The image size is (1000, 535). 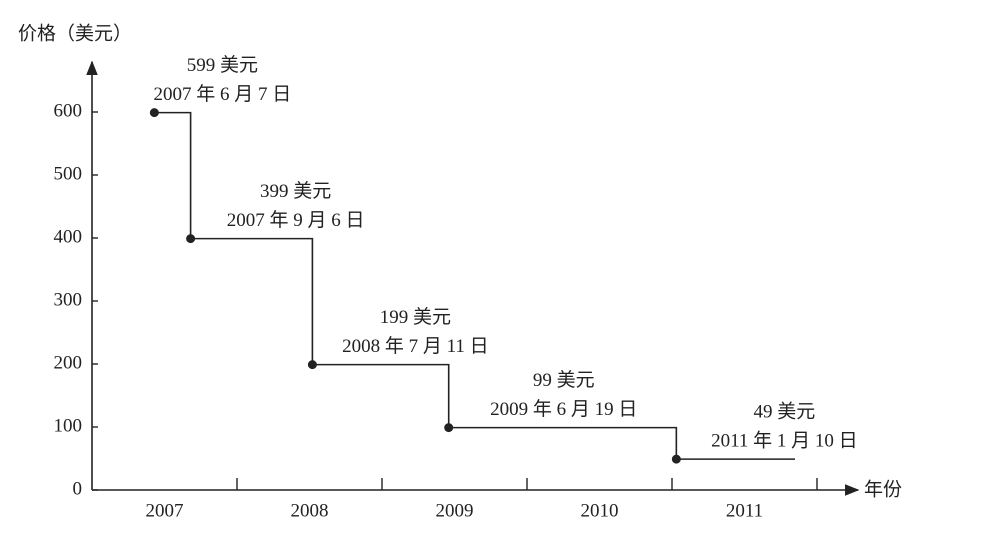 I want to click on y-axis-label: 价格（美元）, so click(x=75, y=33).